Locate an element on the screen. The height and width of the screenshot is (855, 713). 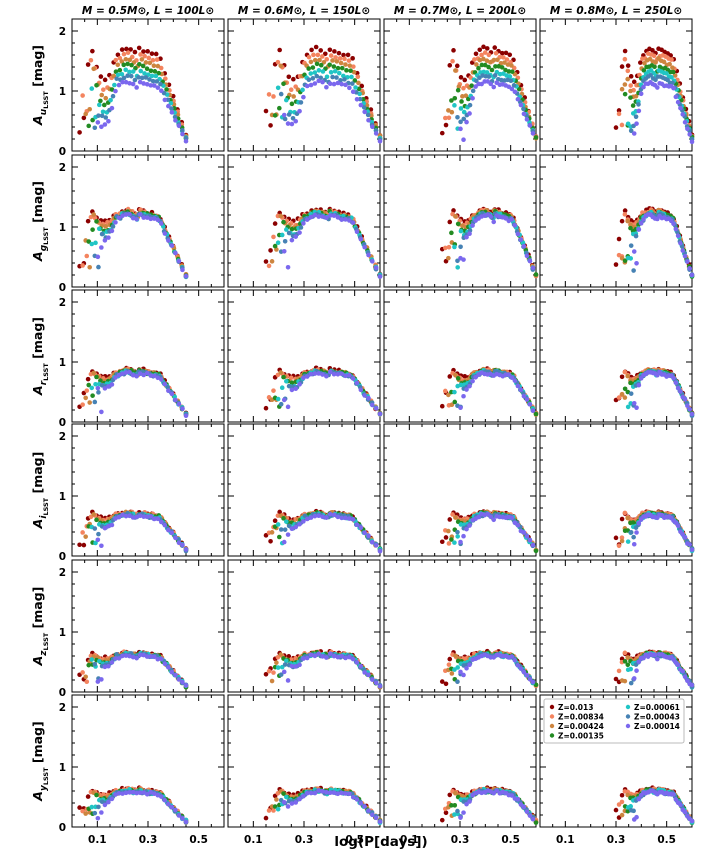
y-tick-label: 1 is located at coordinates (62, 768).